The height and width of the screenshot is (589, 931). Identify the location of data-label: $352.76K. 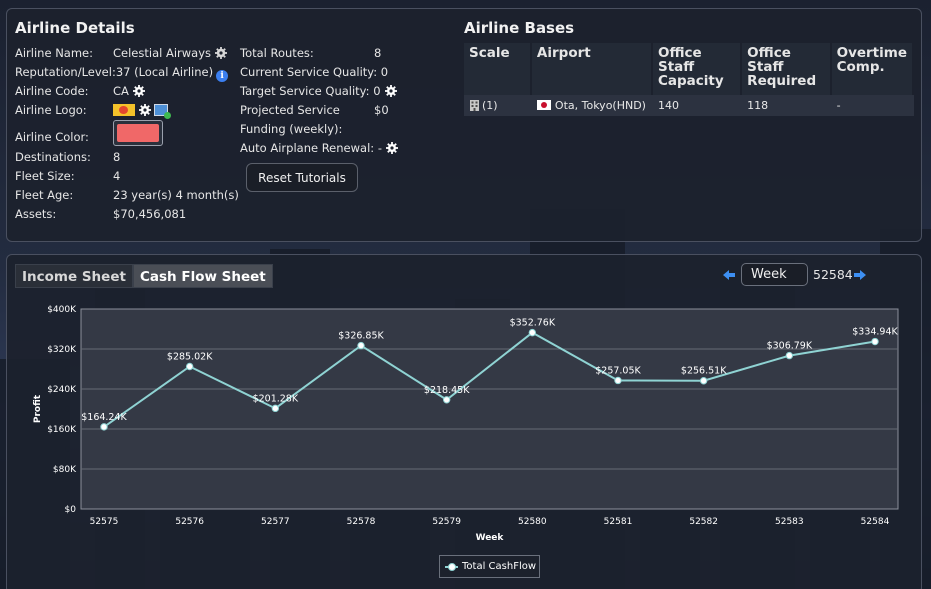
(533, 323).